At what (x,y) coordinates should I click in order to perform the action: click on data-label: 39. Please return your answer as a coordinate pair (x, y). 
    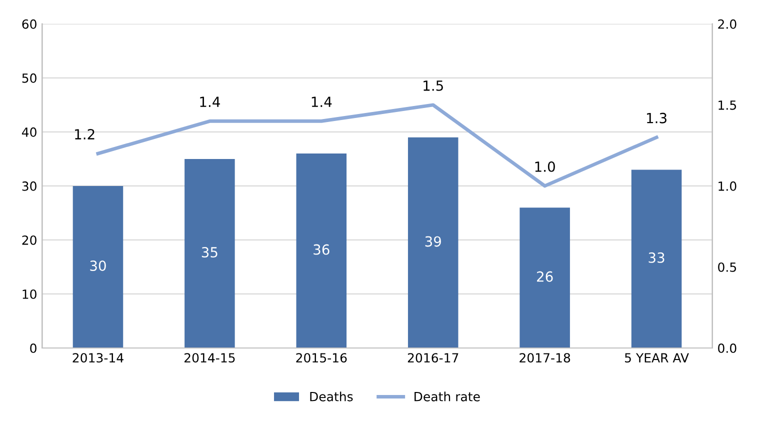
    Looking at the image, I should click on (433, 241).